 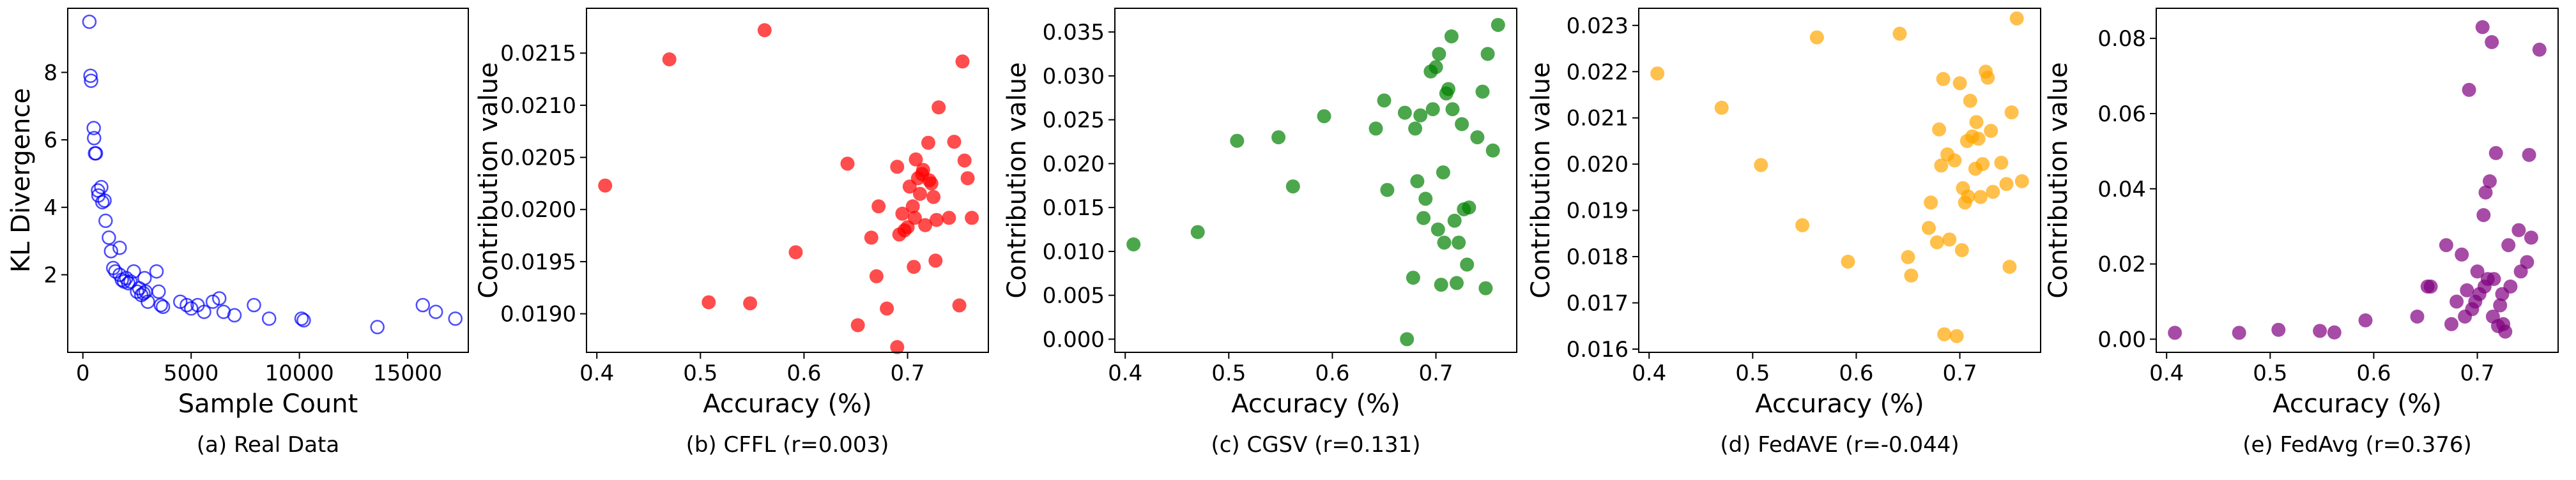 I want to click on y-tick-label: 0.0195, so click(x=538, y=262).